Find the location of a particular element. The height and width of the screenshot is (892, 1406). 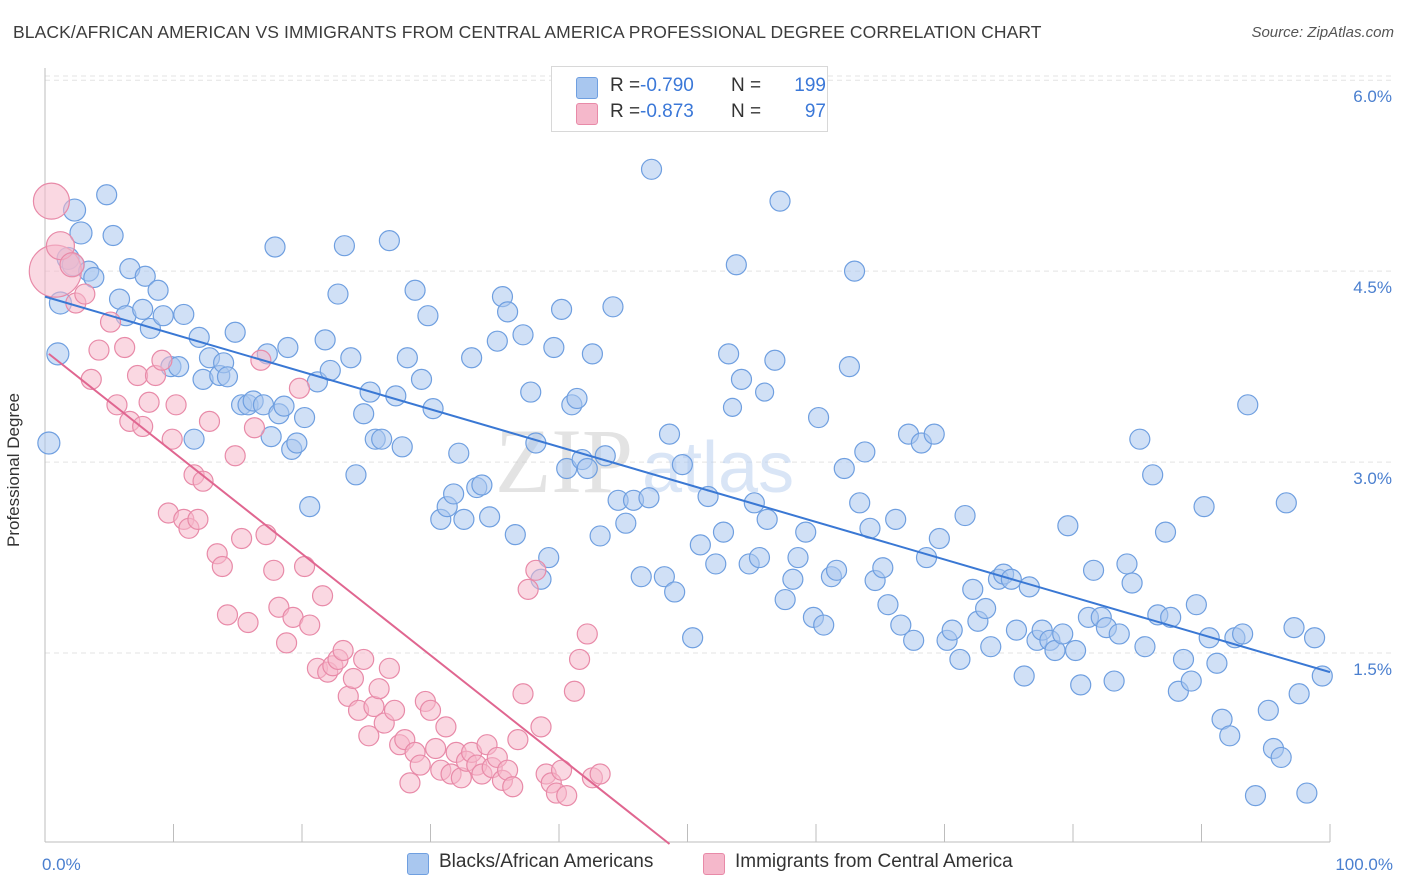

stats-legend: R = -0.790 N = 199 R = -0.873 N = 97 is located at coordinates (689, 99).